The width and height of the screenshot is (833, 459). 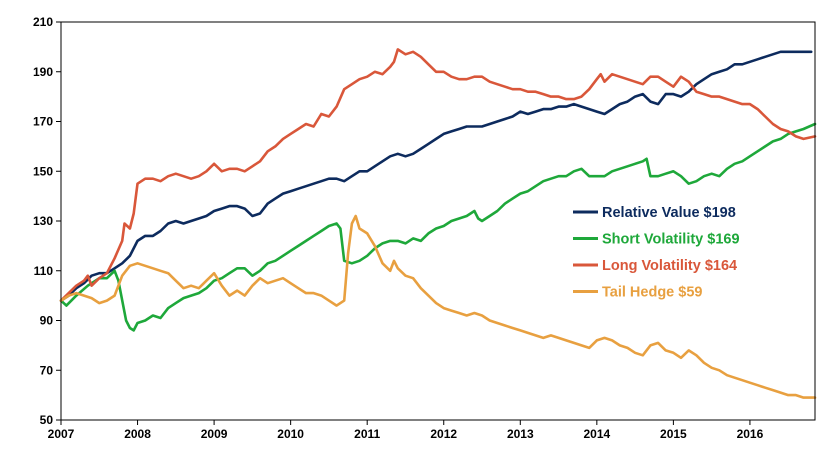 I want to click on y-tick-label: 210, so click(x=43, y=22).